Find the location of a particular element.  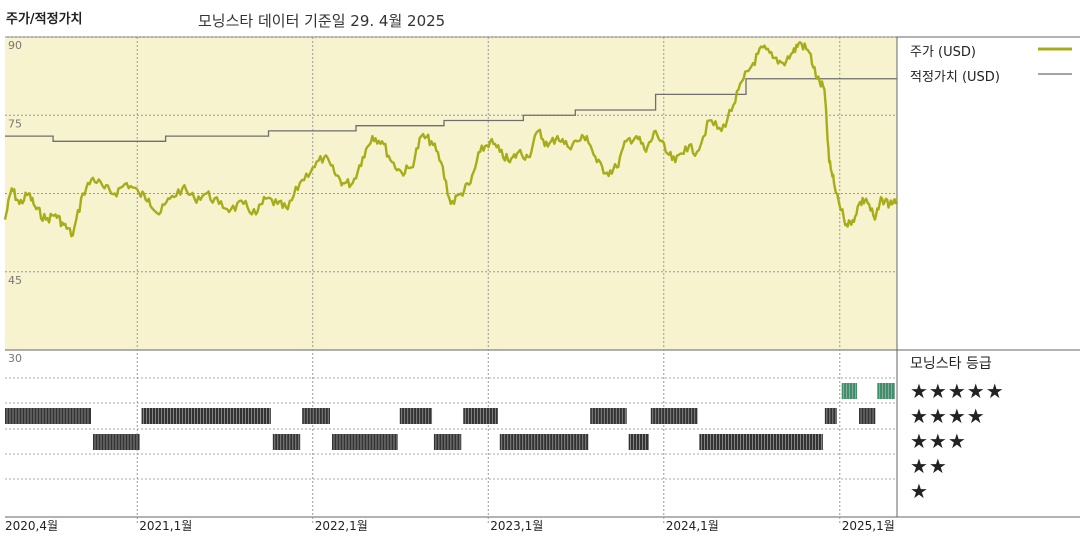

x-tick-label: 2020,4월 is located at coordinates (31, 526).